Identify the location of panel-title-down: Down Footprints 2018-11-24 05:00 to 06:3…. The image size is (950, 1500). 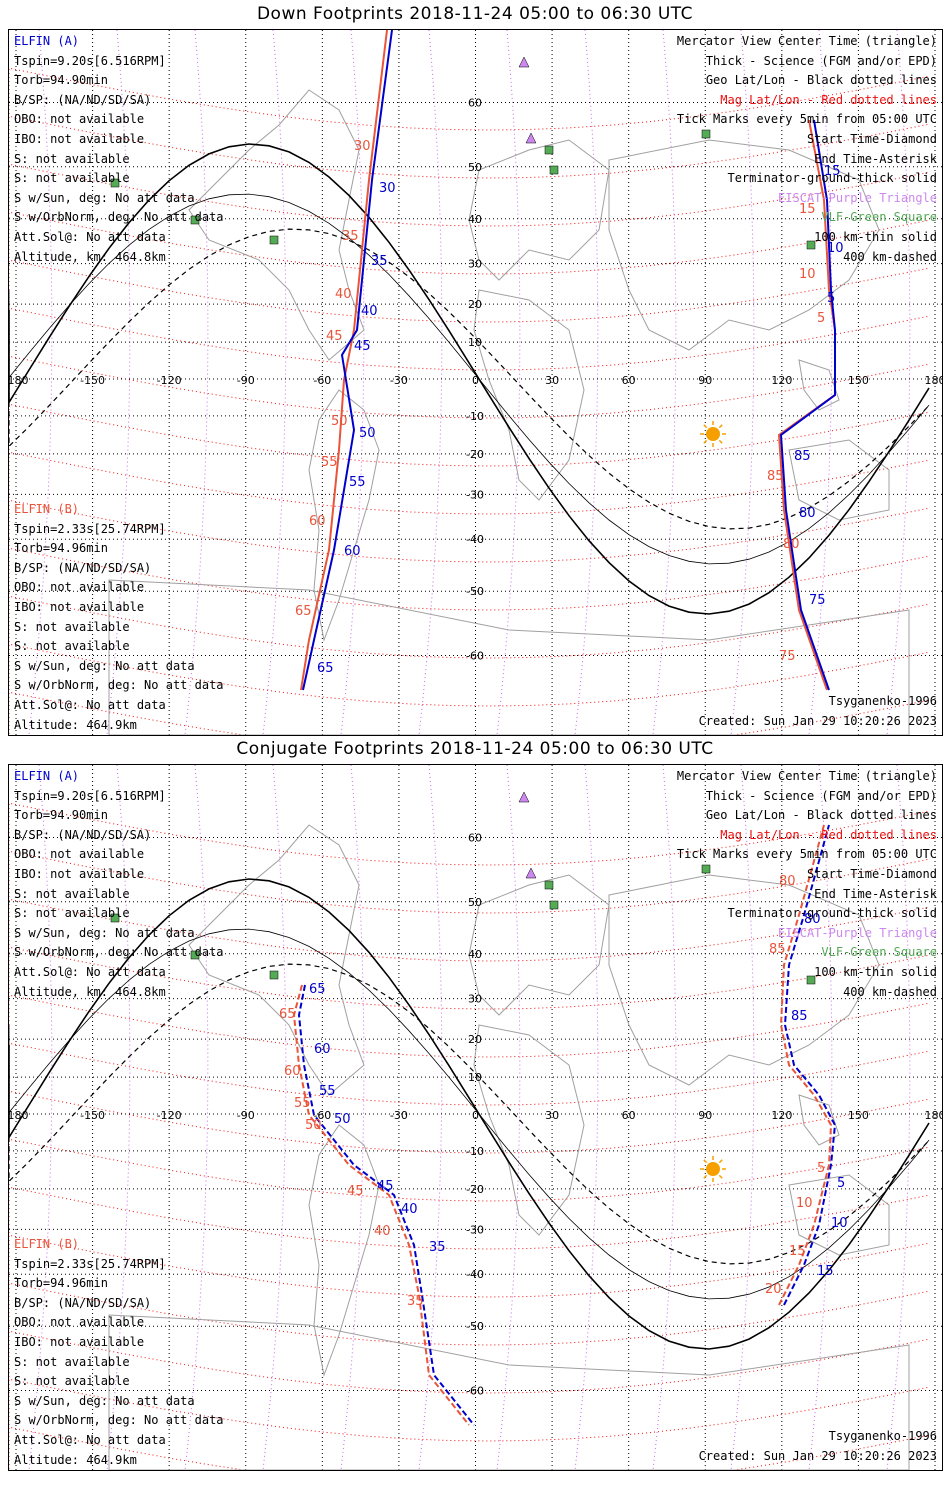
(475, 14).